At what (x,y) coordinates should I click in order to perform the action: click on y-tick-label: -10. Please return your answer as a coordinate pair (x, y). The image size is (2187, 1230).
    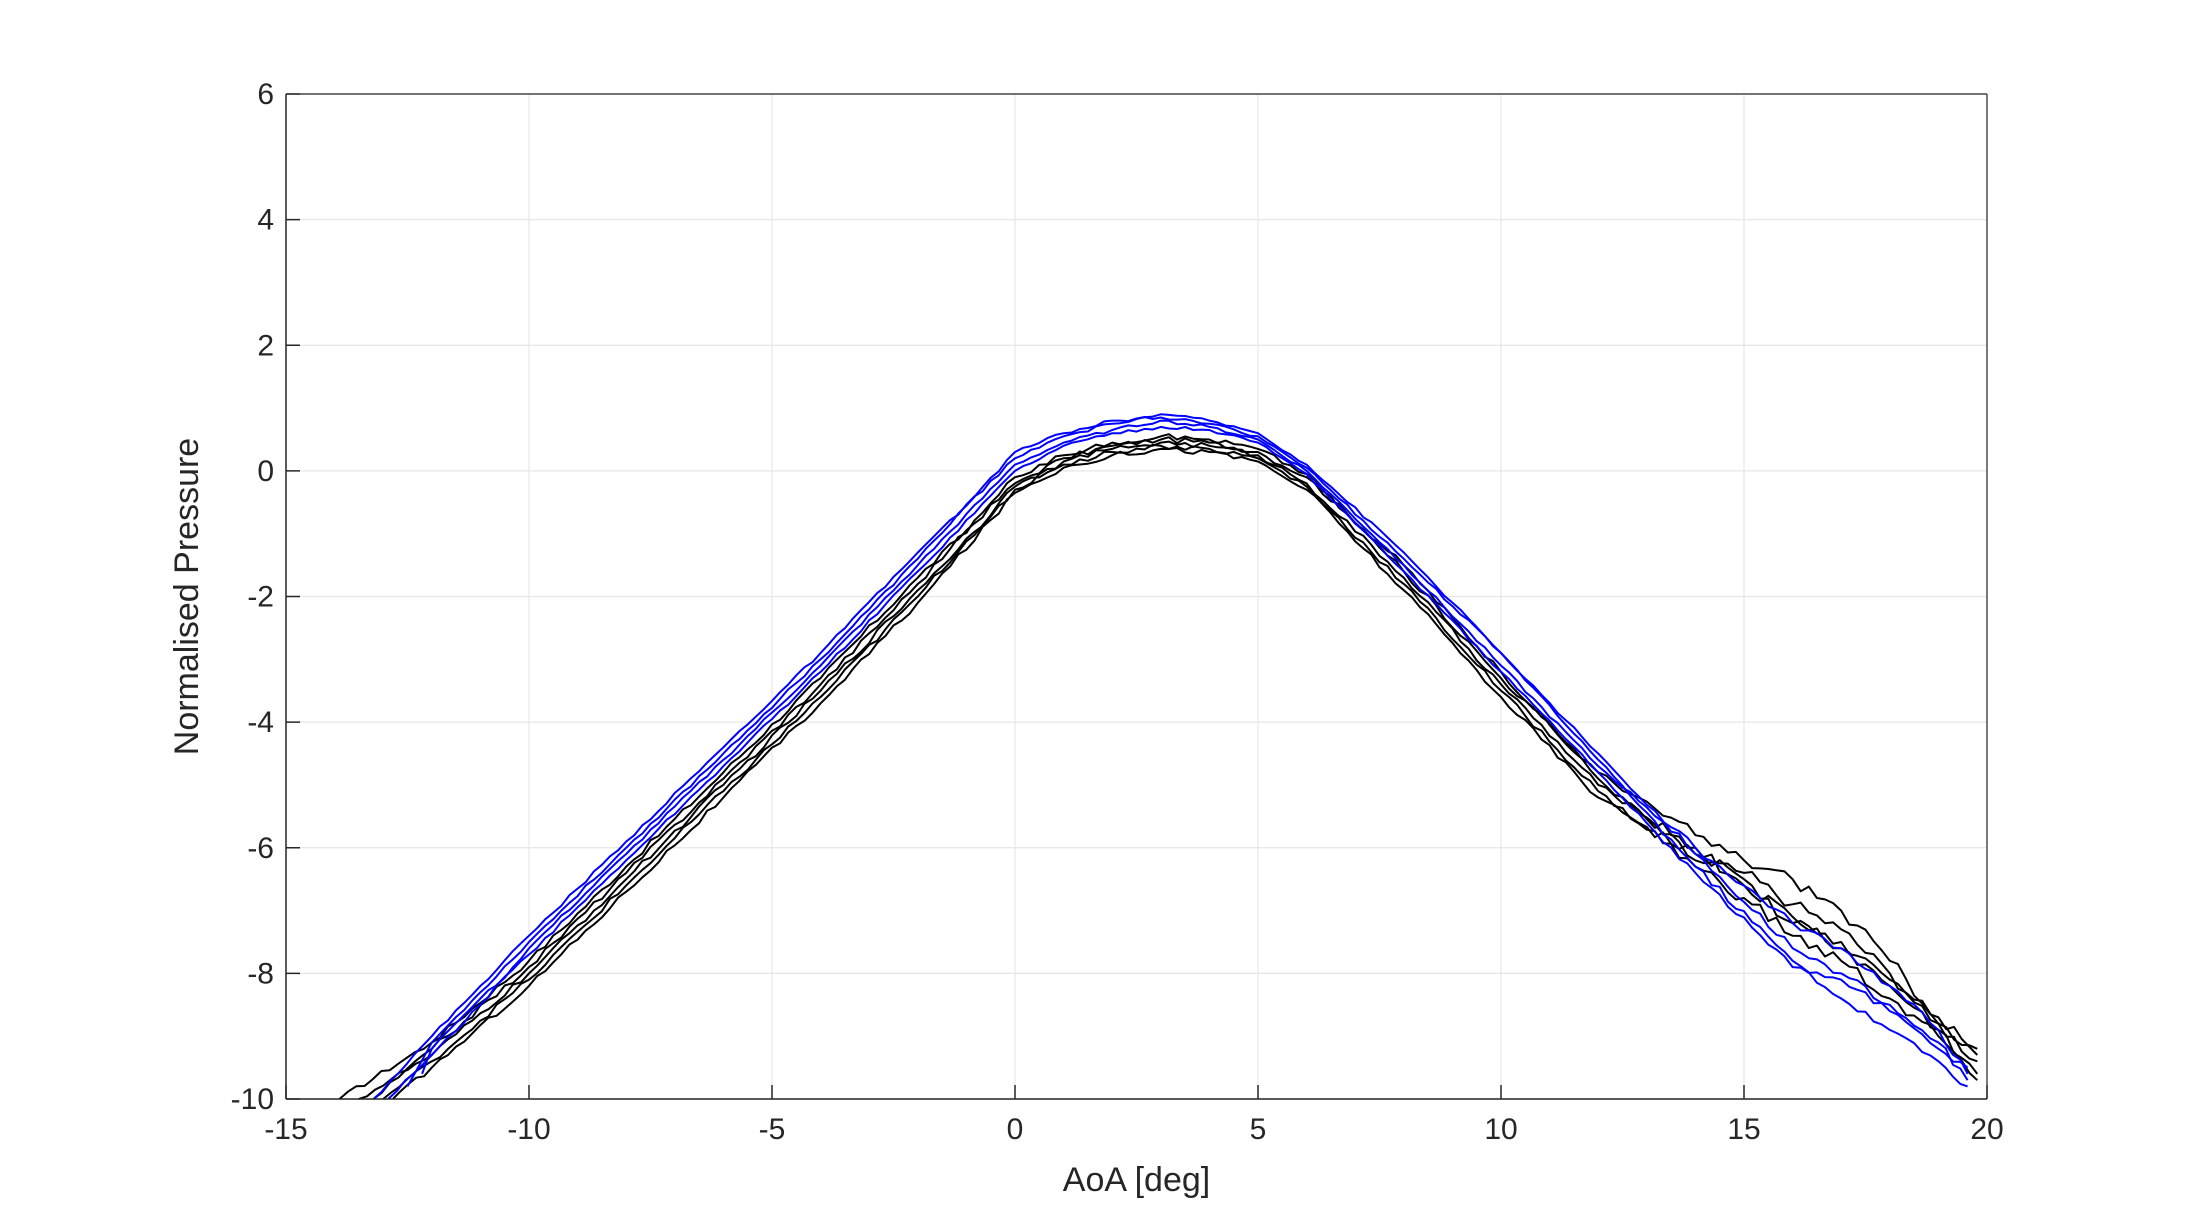
    Looking at the image, I should click on (252, 1099).